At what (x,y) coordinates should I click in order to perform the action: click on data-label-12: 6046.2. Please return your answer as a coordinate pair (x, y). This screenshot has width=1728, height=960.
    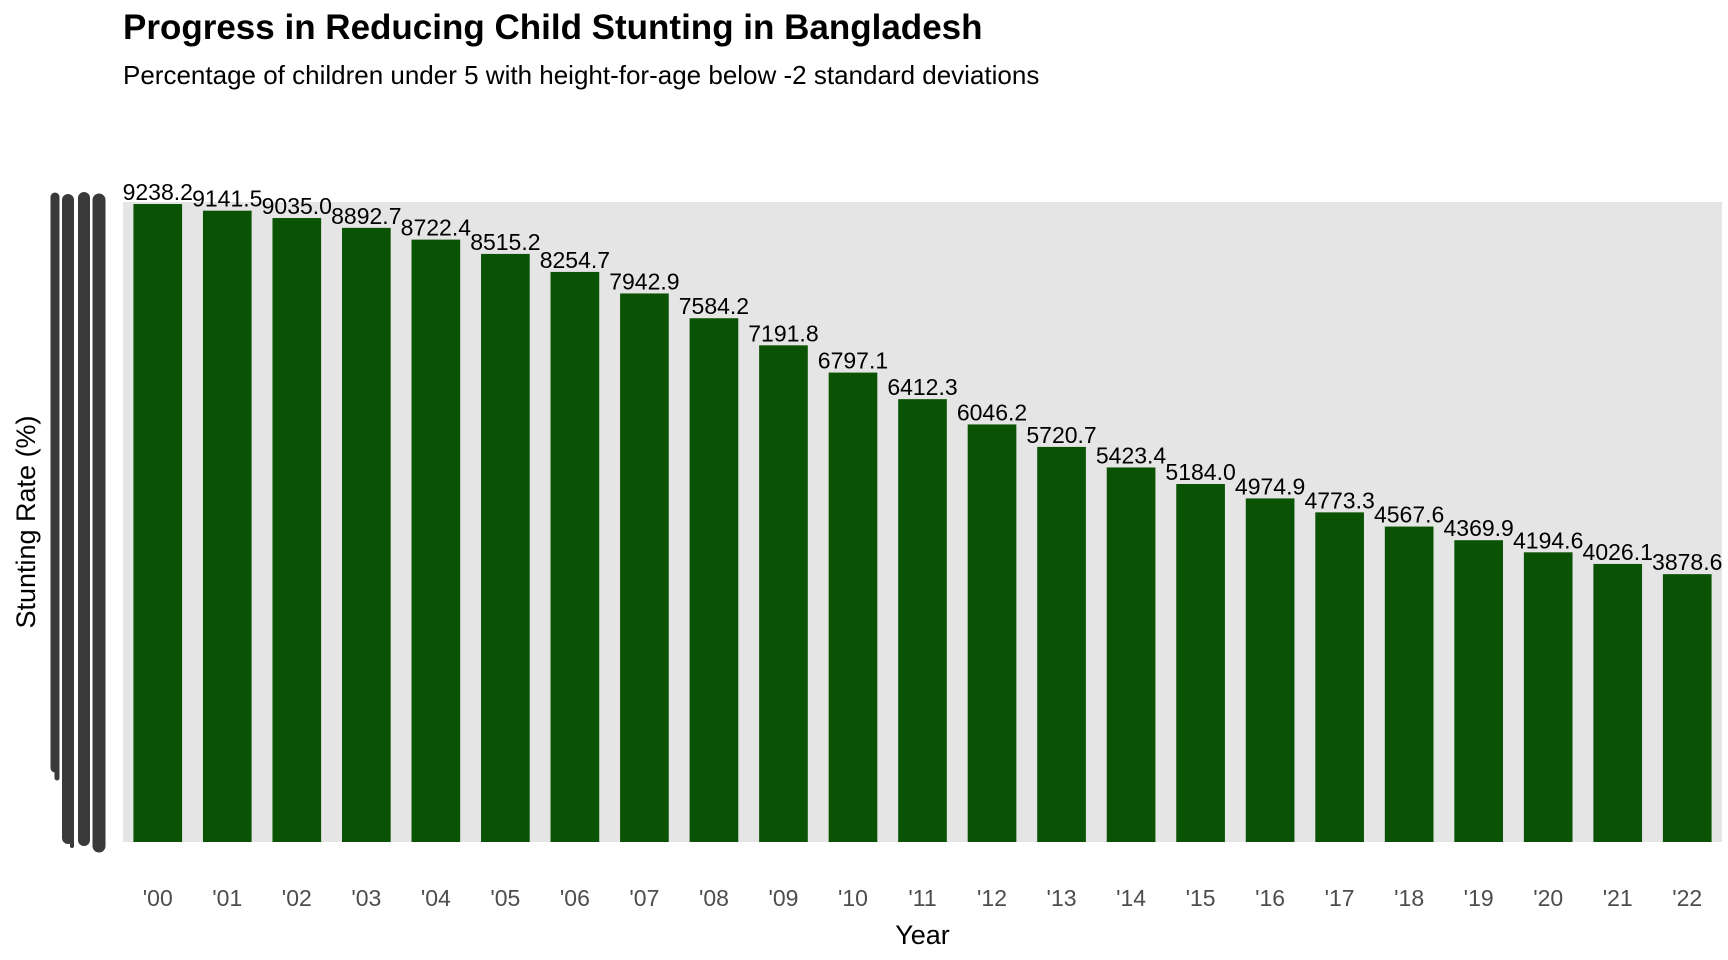
    Looking at the image, I should click on (992, 412).